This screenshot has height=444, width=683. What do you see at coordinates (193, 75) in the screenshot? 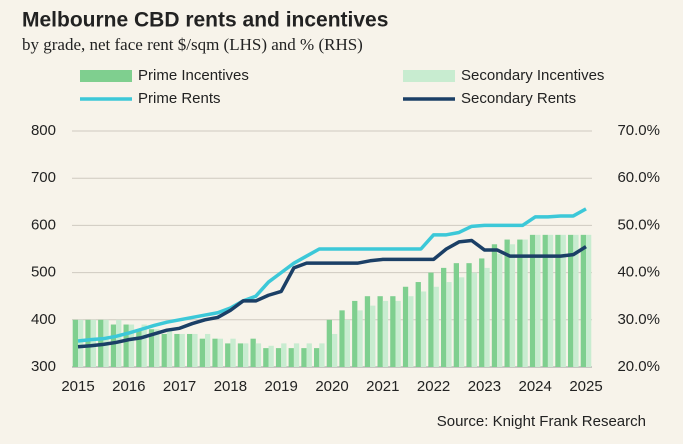
I see `legend-label: Prime Incentives` at bounding box center [193, 75].